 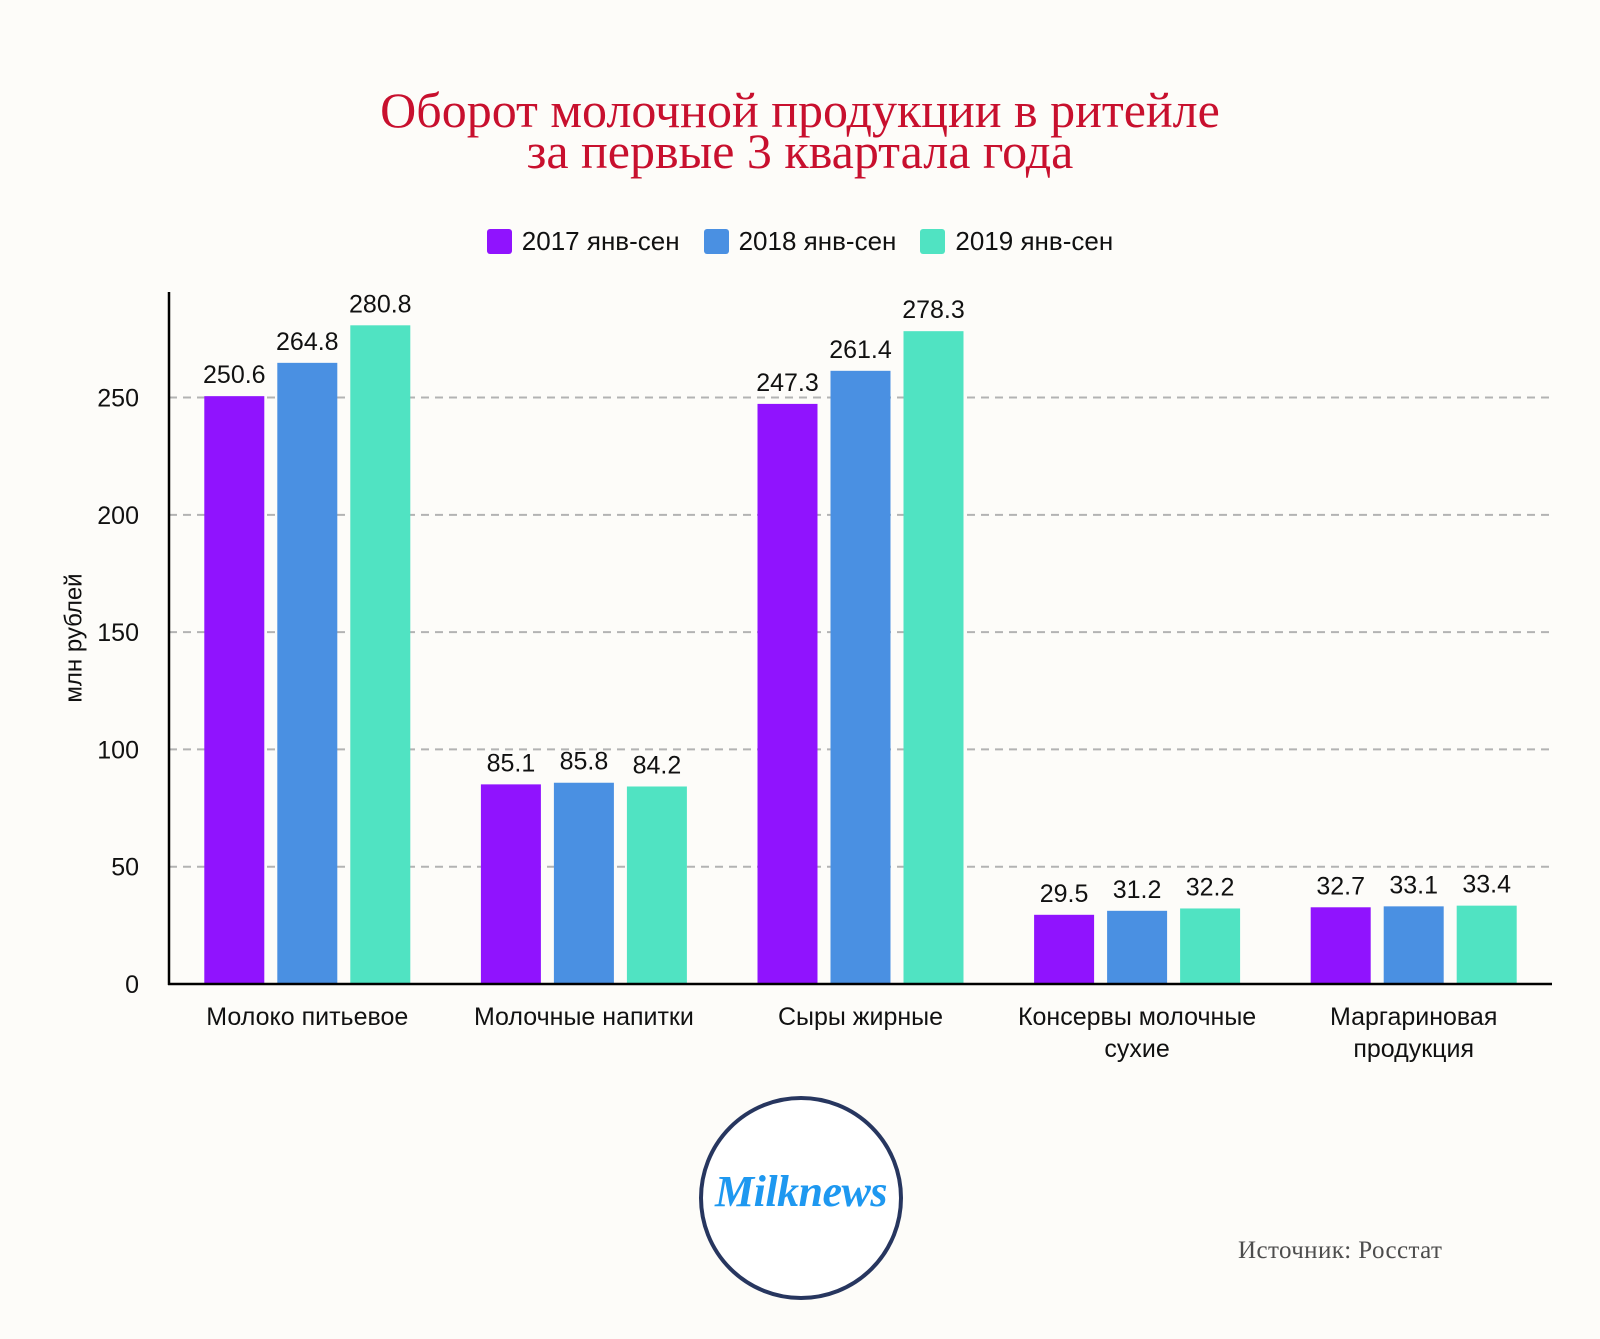 I want to click on value-label-2019-category-2: 84.2, so click(x=657, y=765).